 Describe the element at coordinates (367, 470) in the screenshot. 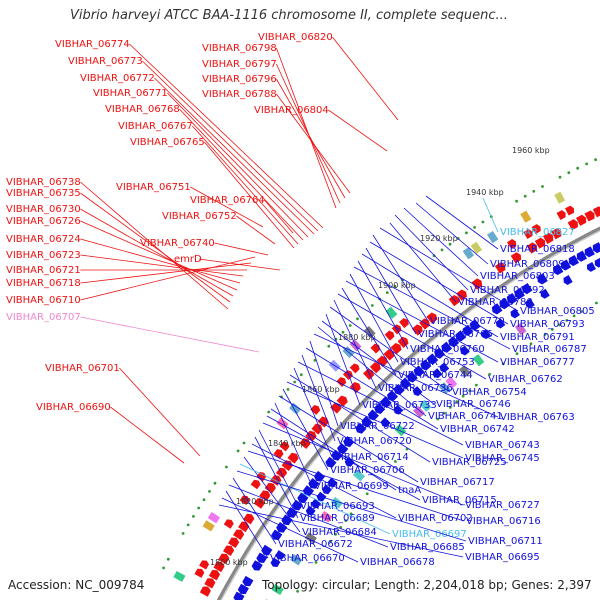

I see `right-gene-label: VIBHAR_06706` at that location.